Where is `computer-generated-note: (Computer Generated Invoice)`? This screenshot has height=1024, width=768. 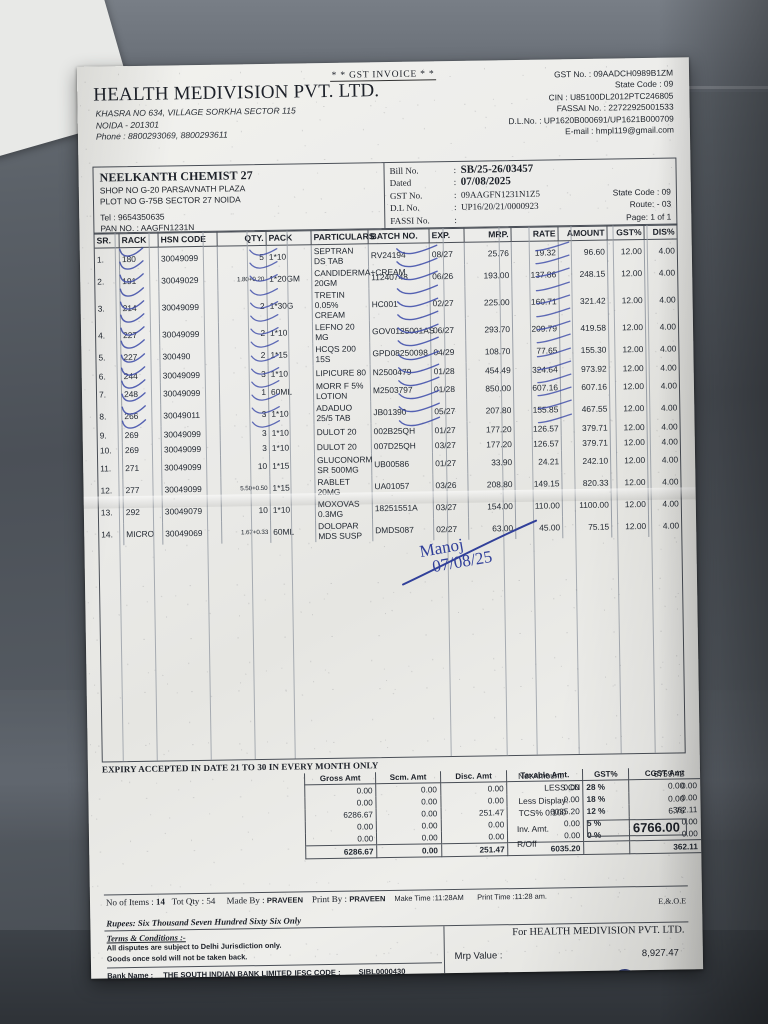
computer-generated-note: (Computer Generated Invoice) is located at coordinates (567, 975).